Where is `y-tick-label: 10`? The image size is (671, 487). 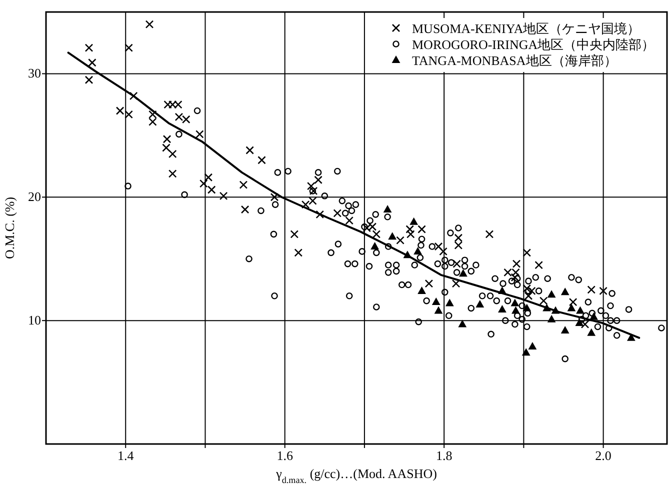 y-tick-label: 10 is located at coordinates (34, 320).